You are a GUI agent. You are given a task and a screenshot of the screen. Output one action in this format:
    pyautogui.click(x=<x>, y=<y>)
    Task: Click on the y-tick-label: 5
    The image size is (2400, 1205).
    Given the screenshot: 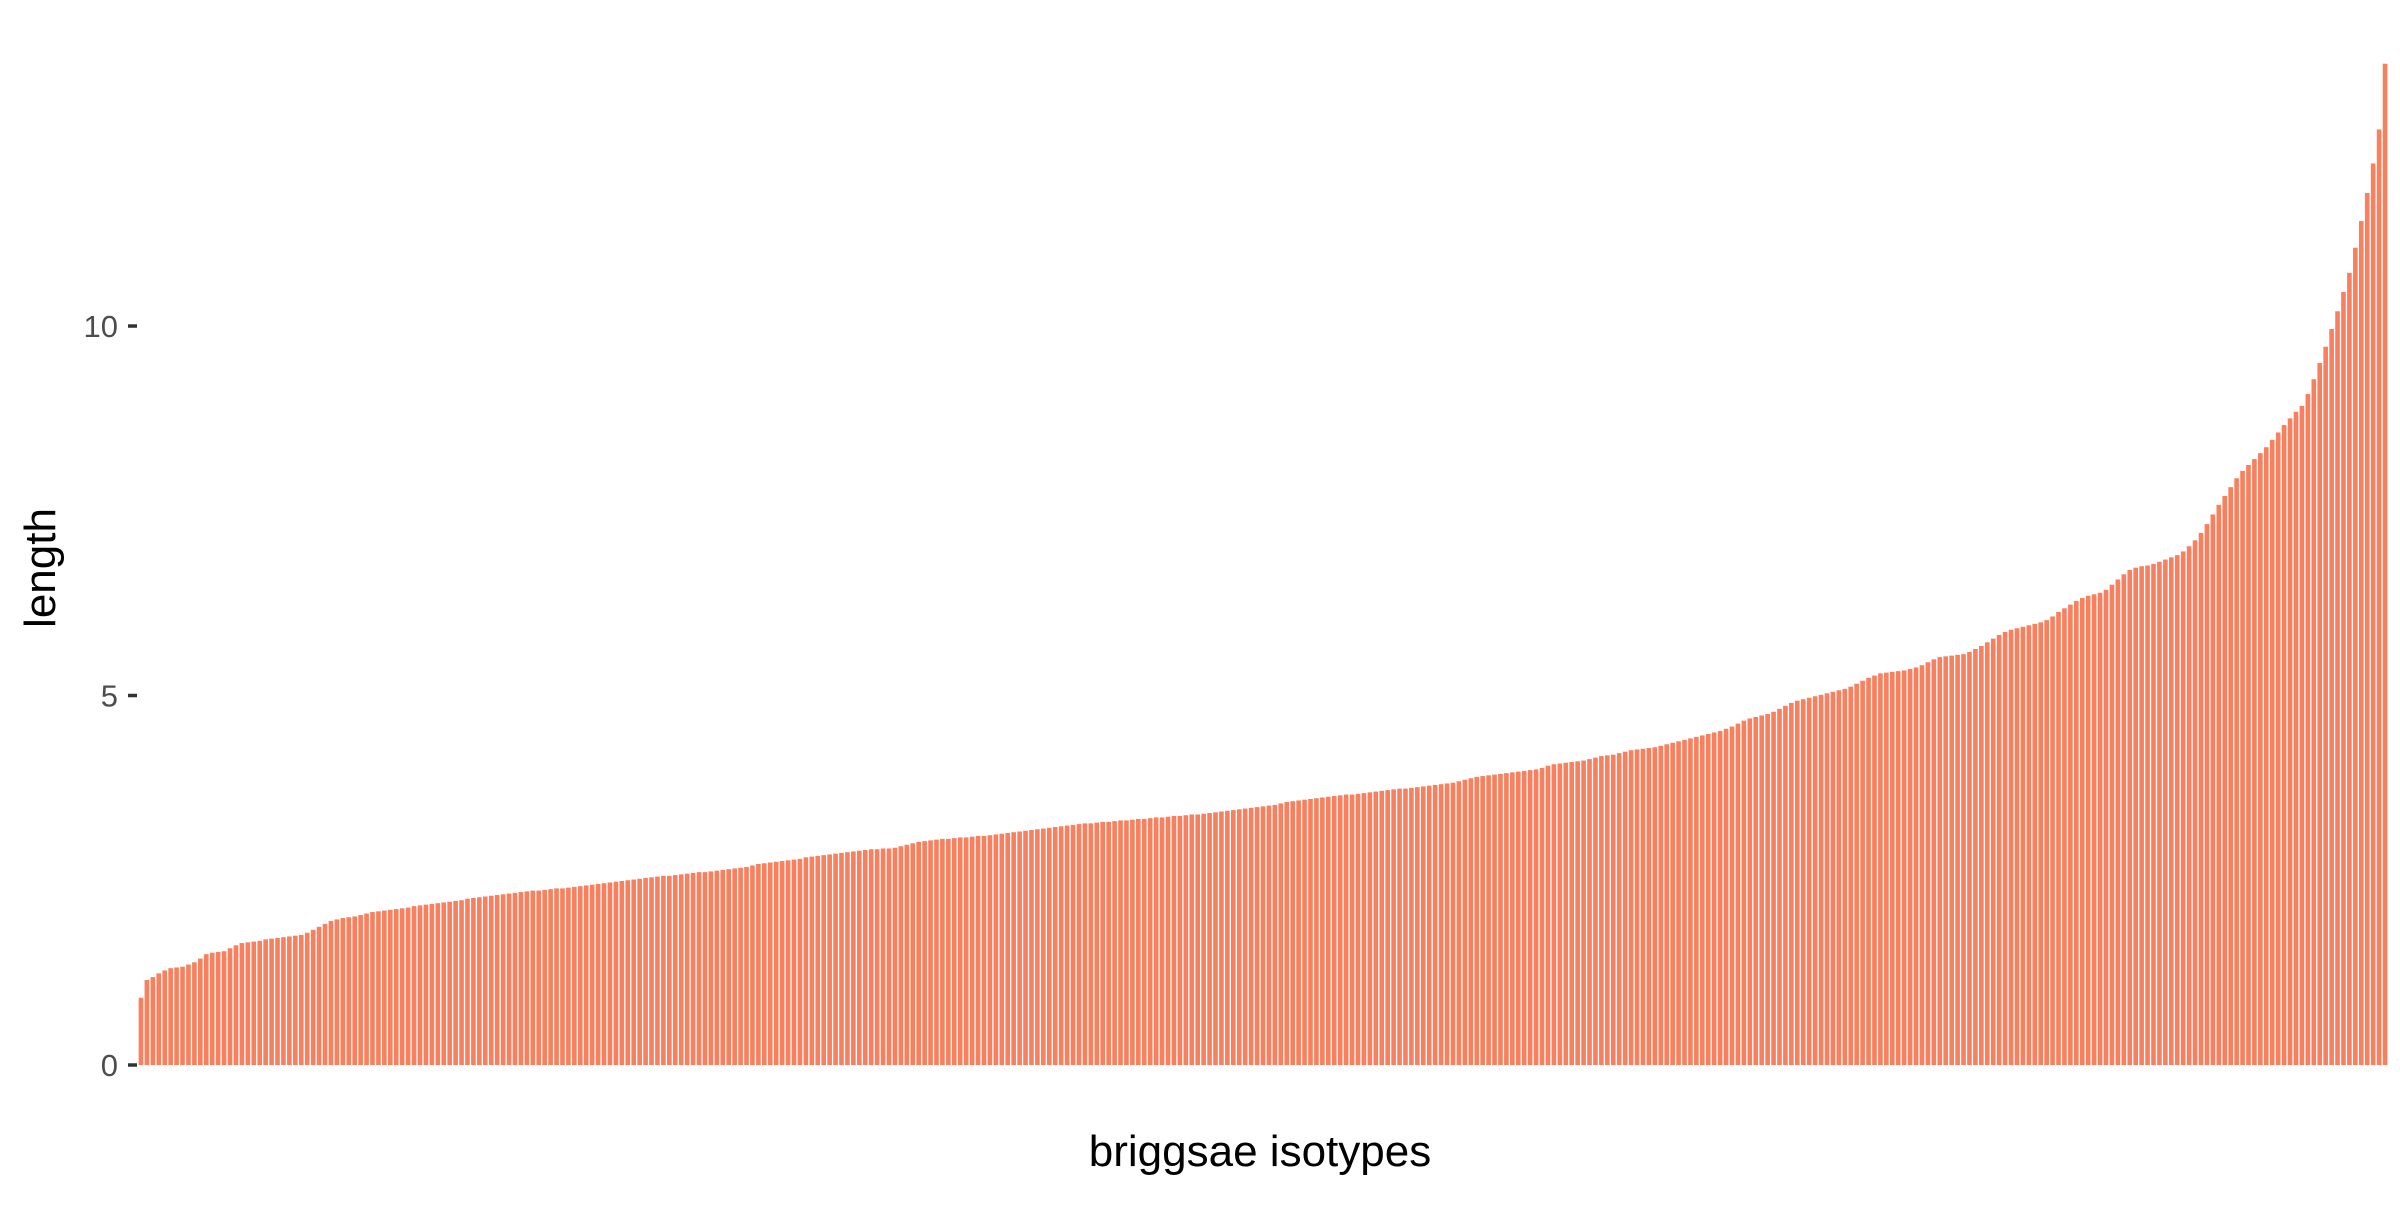 What is the action you would take?
    pyautogui.click(x=109, y=696)
    